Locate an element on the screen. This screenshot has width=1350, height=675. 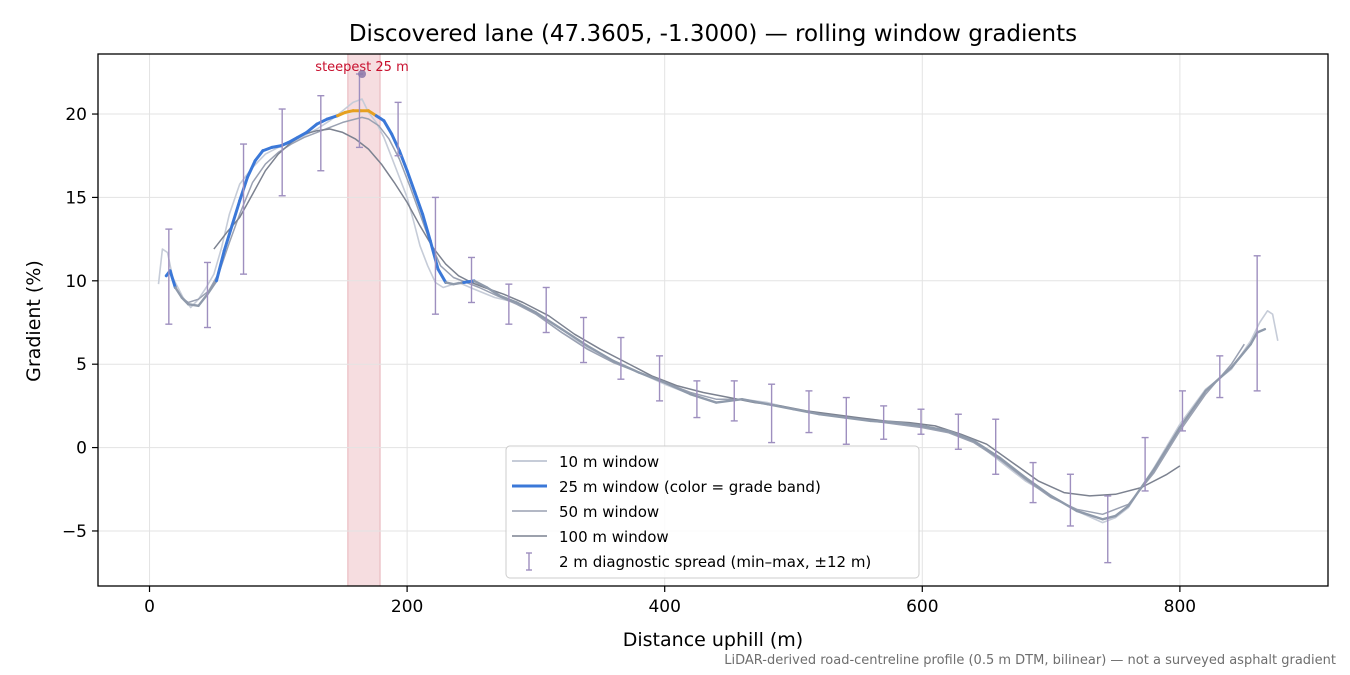
steepest-annotation: steepest 25 m is located at coordinates (362, 69).